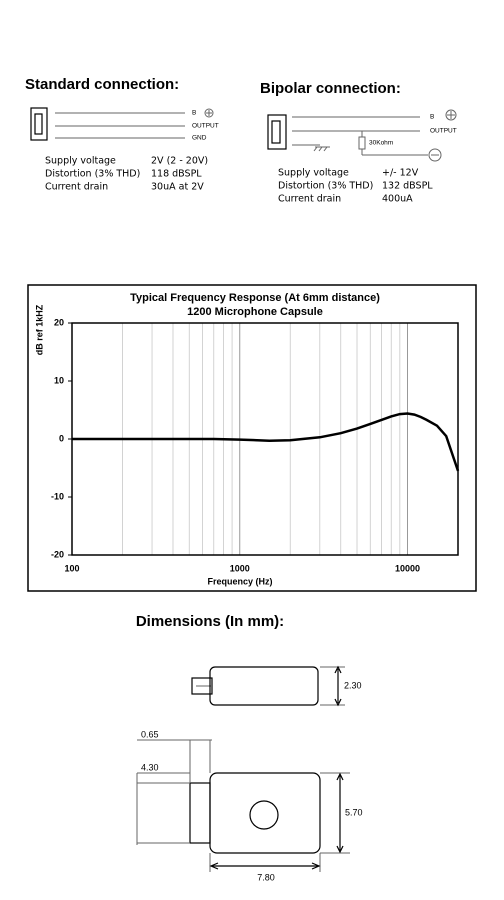 This screenshot has height=900, width=504. I want to click on x-tick-label: 1000, so click(240, 568).